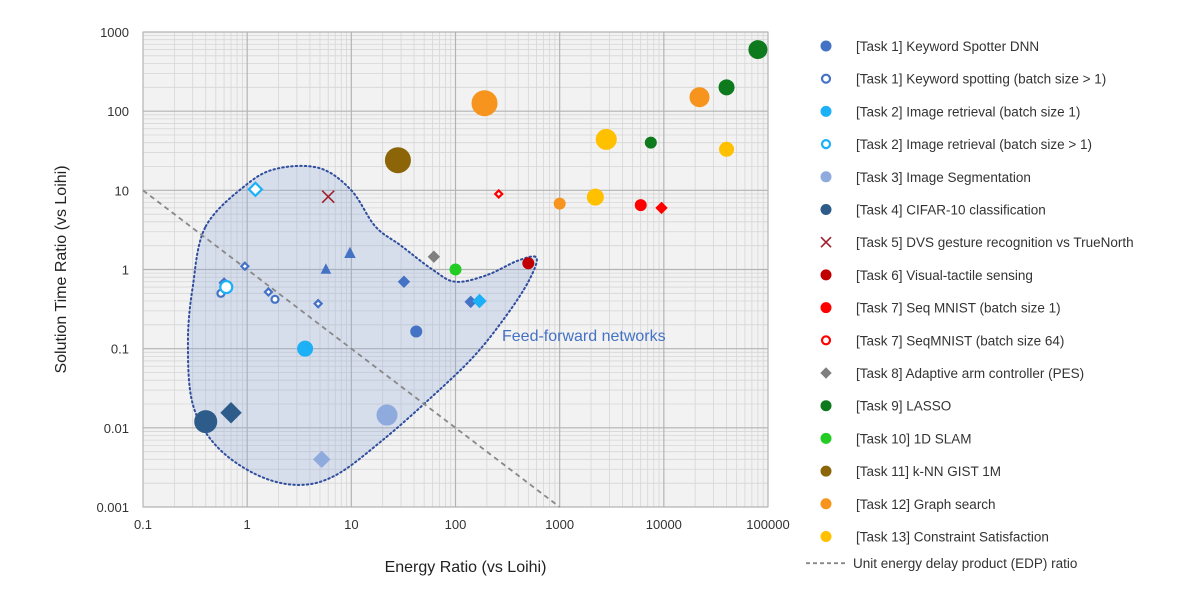 The height and width of the screenshot is (592, 1182). Describe the element at coordinates (466, 567) in the screenshot. I see `x-axis-title: Energy Ratio (vs Loihi)` at that location.